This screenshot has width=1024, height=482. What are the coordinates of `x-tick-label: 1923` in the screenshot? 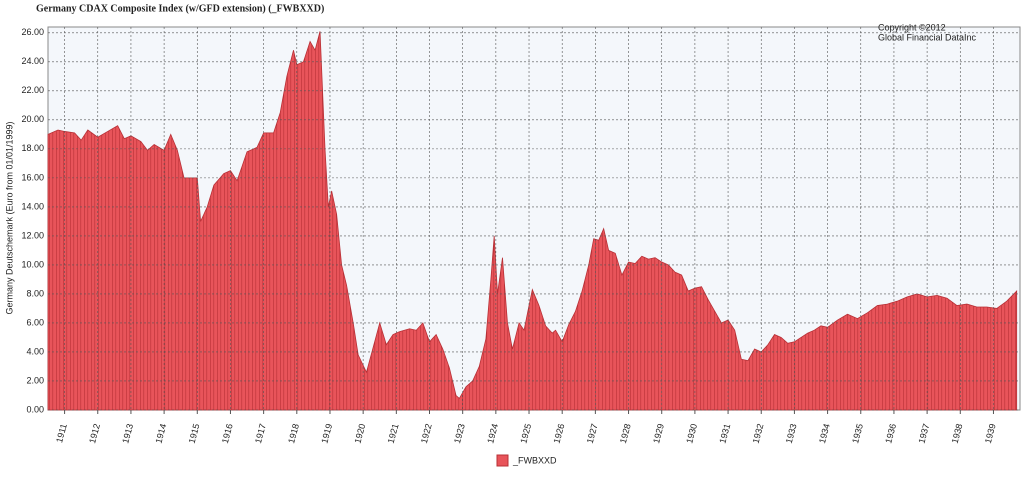 It's located at (459, 434).